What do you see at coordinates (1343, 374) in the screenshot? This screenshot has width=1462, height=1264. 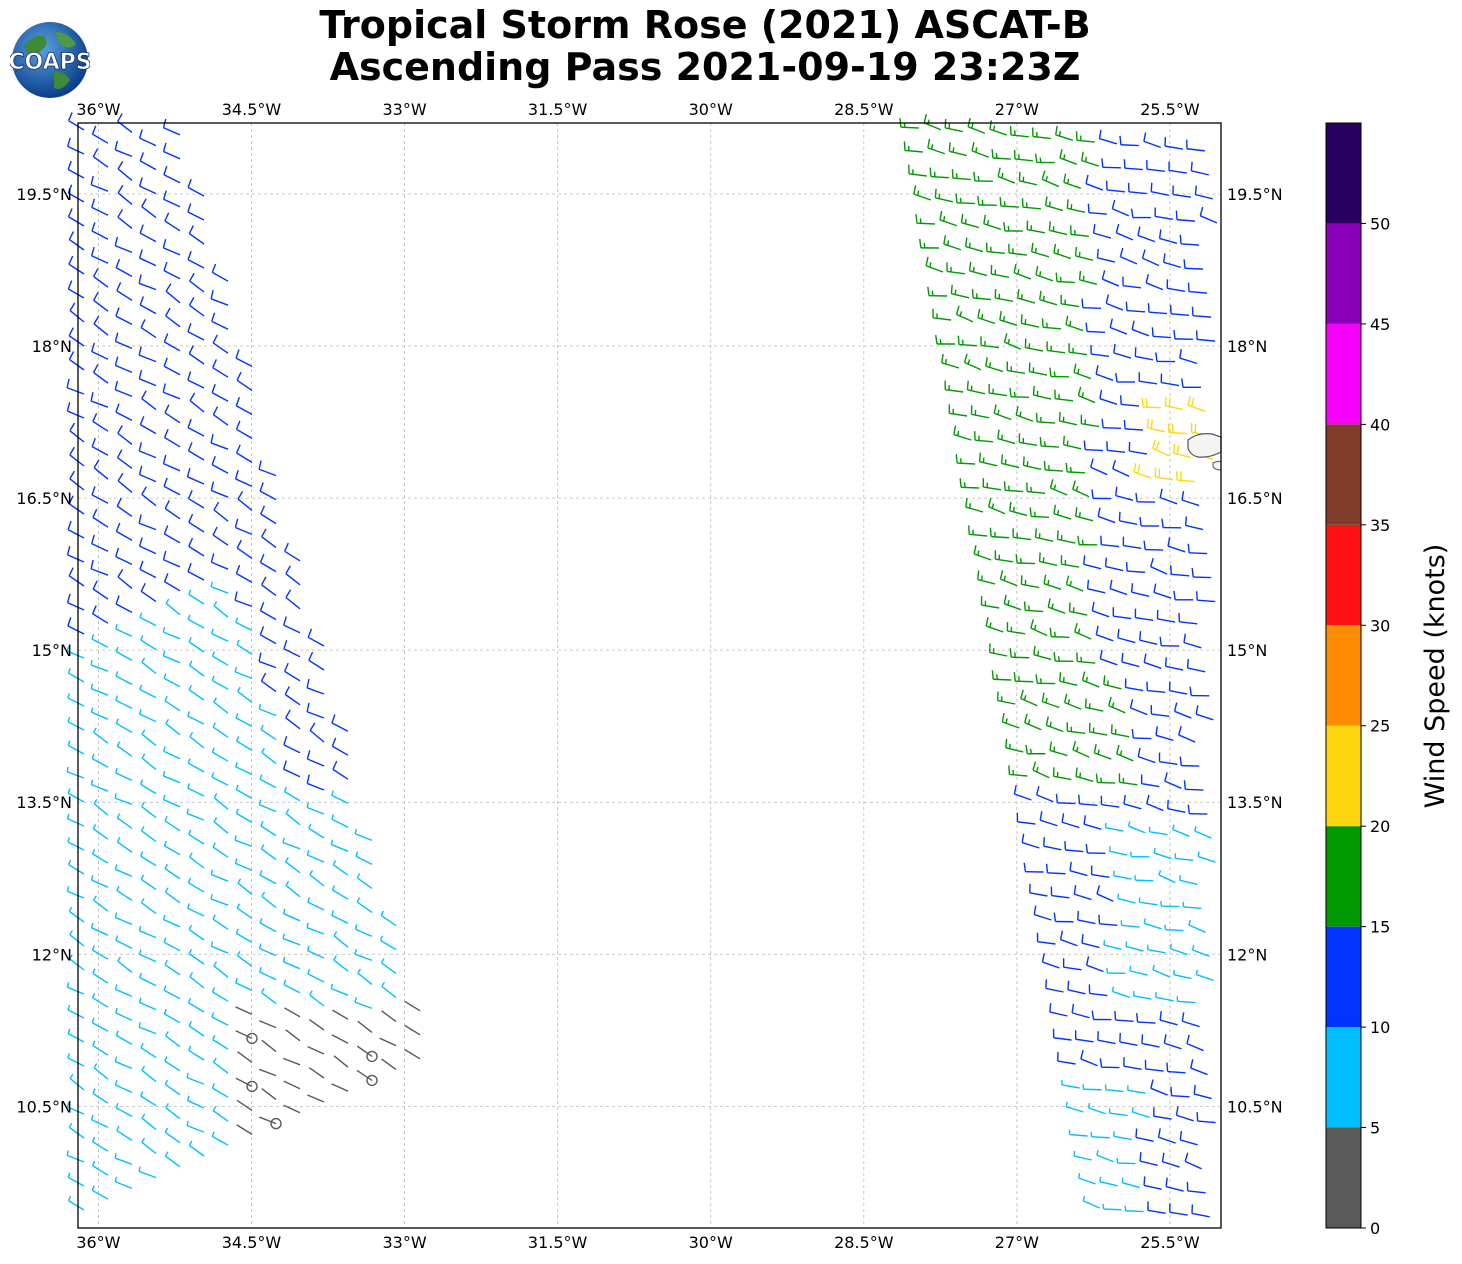 I see `colorbar-bin` at bounding box center [1343, 374].